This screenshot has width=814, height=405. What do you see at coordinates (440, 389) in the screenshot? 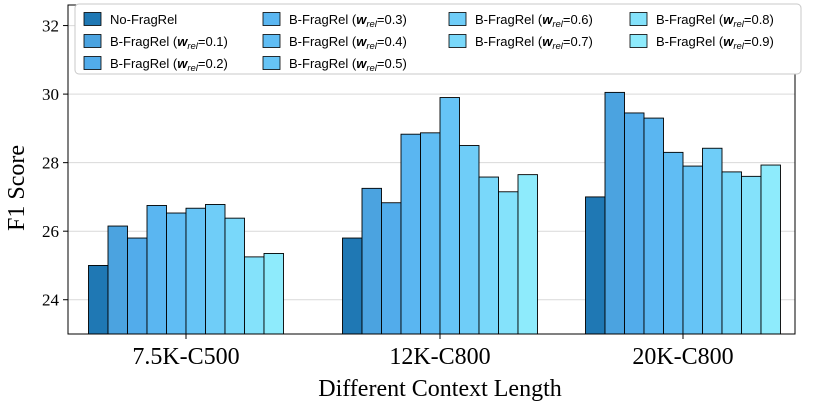
I see `x-axis-title: Different Context Length` at bounding box center [440, 389].